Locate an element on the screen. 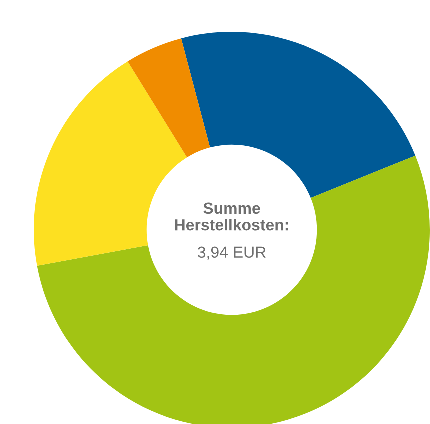 The height and width of the screenshot is (424, 430). text: 3,94 EUR is located at coordinates (232, 253).